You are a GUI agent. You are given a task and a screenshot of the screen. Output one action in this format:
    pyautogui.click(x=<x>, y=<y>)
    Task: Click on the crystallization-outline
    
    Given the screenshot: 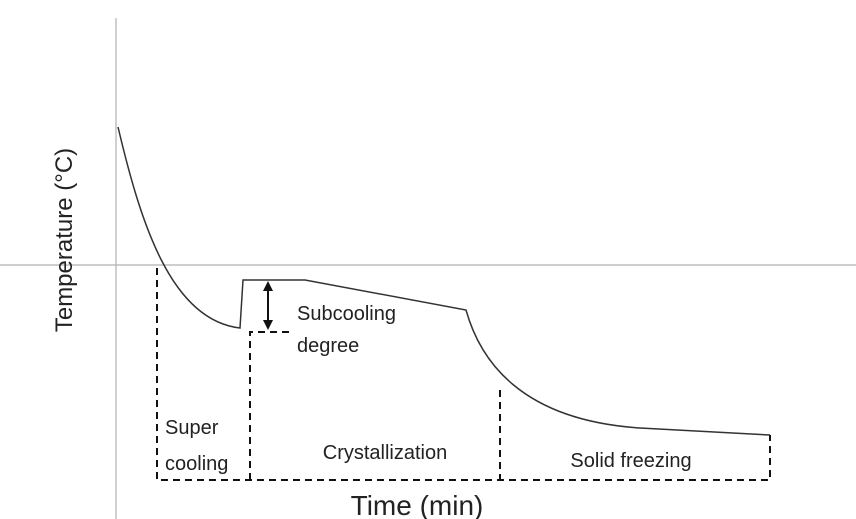 What is the action you would take?
    pyautogui.click(x=269, y=405)
    